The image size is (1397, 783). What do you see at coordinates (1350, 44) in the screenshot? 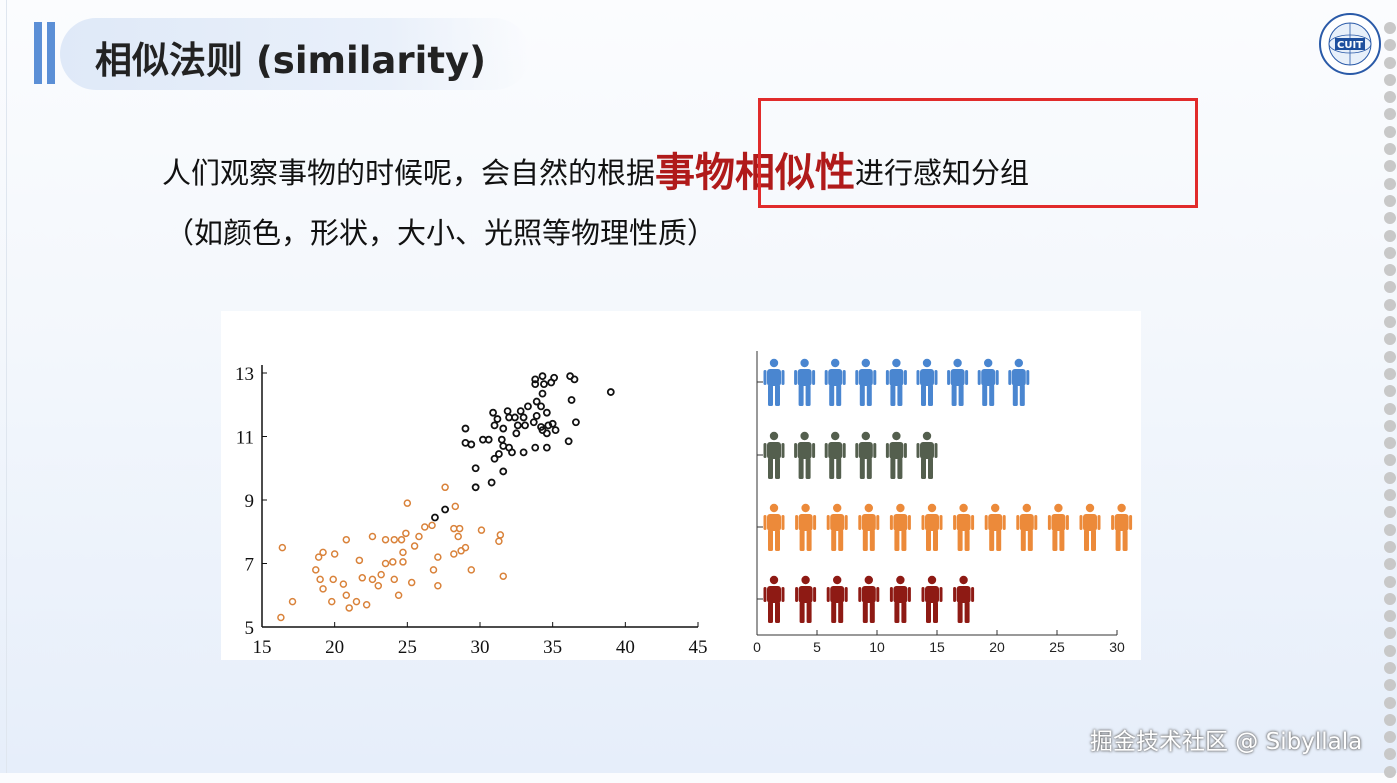
I see `university-logo: CUIT` at bounding box center [1350, 44].